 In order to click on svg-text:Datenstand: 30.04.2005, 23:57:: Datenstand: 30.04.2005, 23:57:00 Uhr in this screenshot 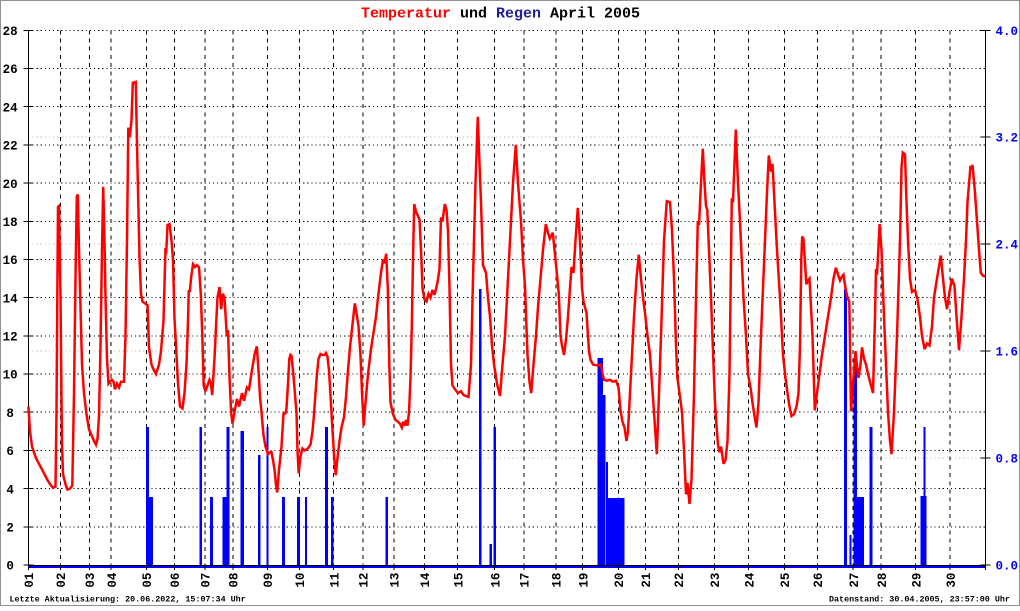, I will do `click(919, 600)`.